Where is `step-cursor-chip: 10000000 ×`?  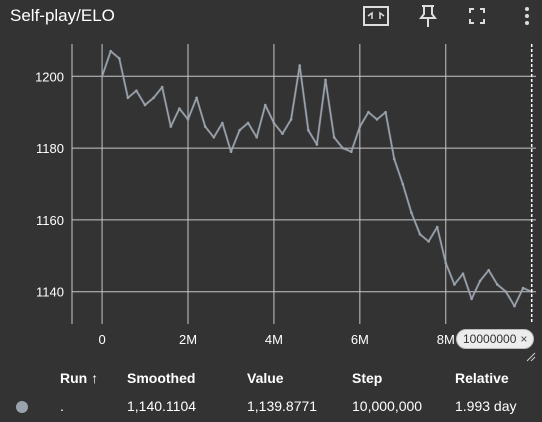 step-cursor-chip: 10000000 × is located at coordinates (495, 339).